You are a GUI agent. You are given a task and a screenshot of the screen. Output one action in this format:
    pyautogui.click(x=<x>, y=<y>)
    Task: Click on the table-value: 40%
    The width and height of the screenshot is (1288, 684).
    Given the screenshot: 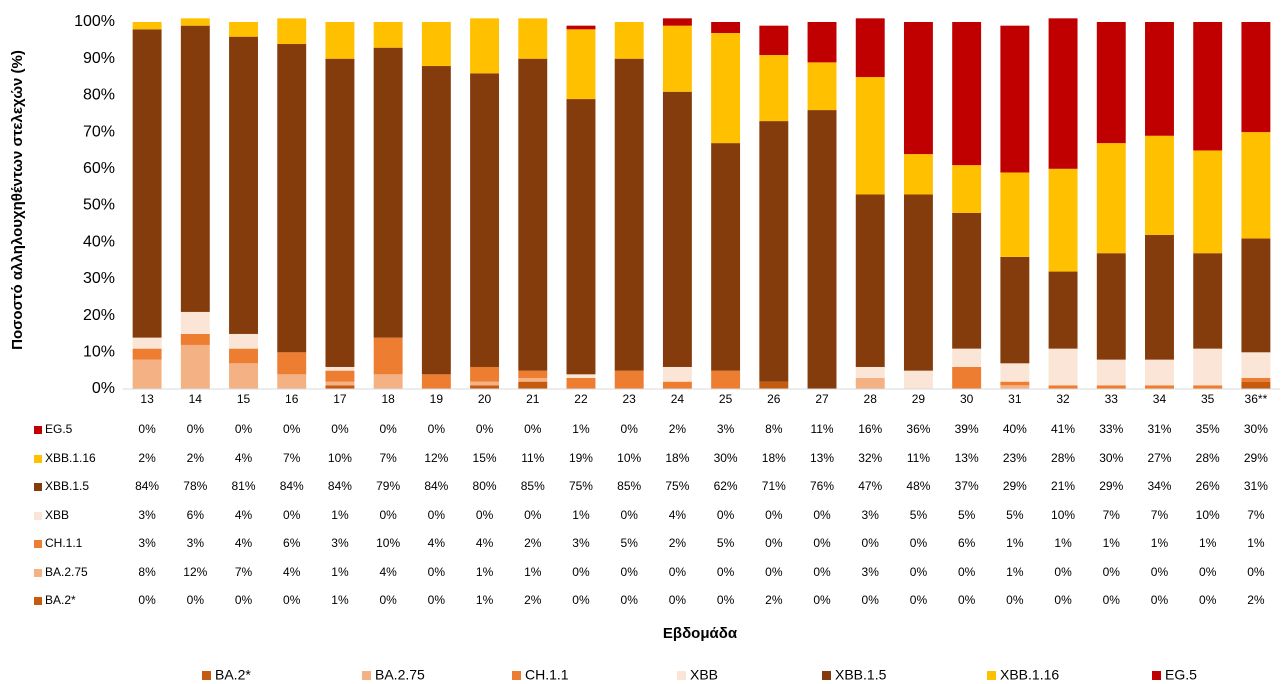 What is the action you would take?
    pyautogui.click(x=1015, y=429)
    